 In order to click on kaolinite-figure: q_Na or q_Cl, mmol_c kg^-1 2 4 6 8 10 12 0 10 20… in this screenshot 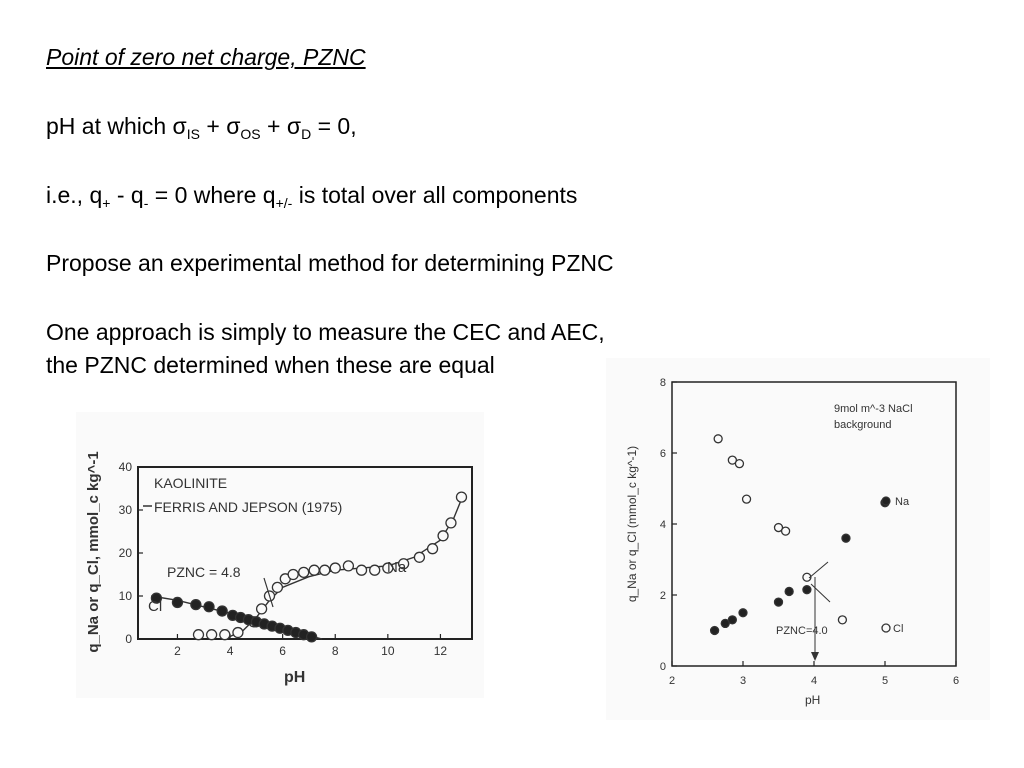, I will do `click(280, 555)`.